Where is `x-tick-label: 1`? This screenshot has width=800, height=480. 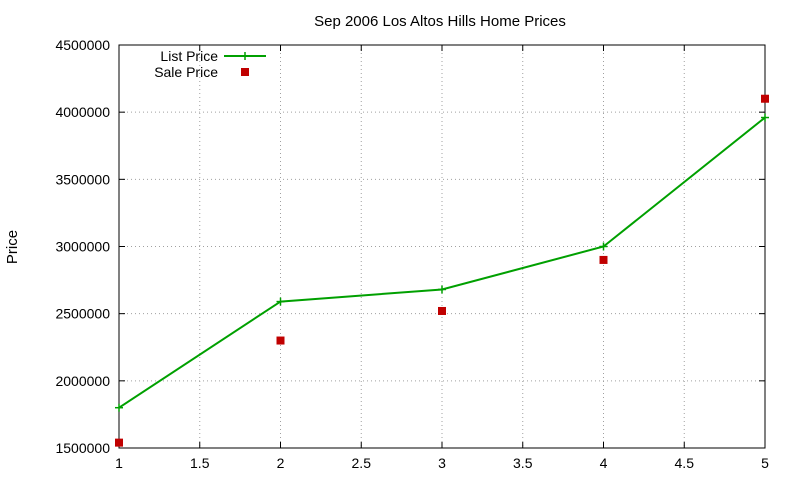
x-tick-label: 1 is located at coordinates (119, 463).